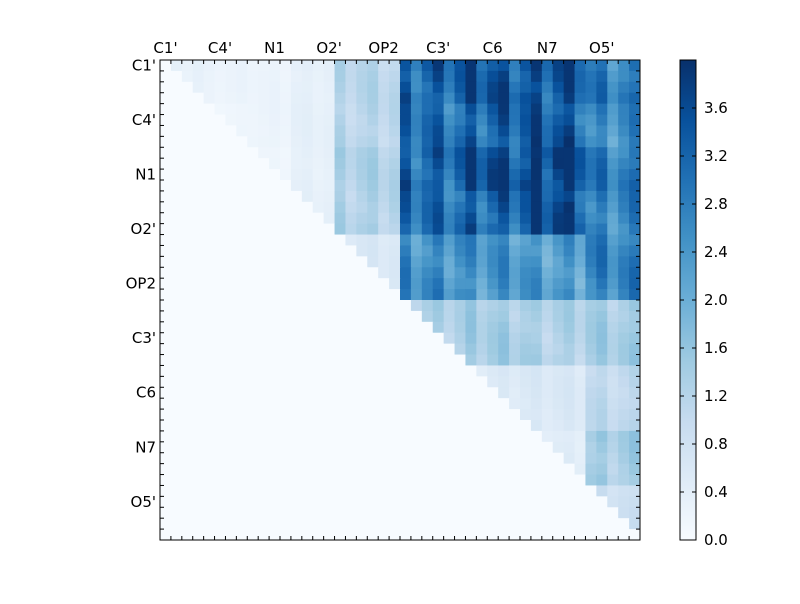  I want to click on colorbar-tick-label: 2.4, so click(716, 252).